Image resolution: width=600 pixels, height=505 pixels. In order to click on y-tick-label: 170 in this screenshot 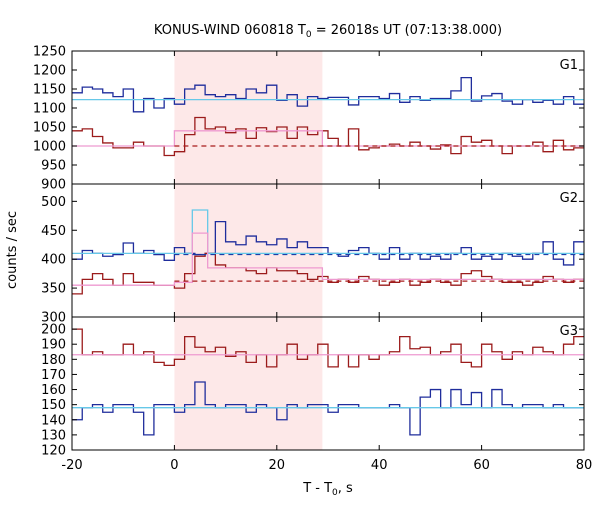, I will do `click(53, 375)`.